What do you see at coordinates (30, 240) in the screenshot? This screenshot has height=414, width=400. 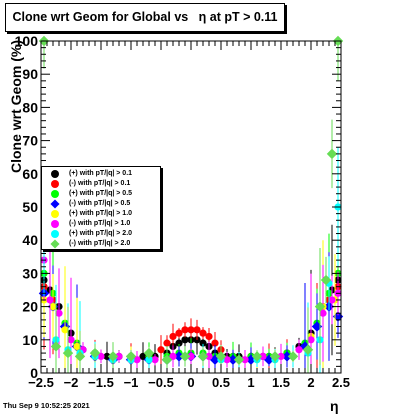 I see `y-tick-label: 40` at bounding box center [30, 240].